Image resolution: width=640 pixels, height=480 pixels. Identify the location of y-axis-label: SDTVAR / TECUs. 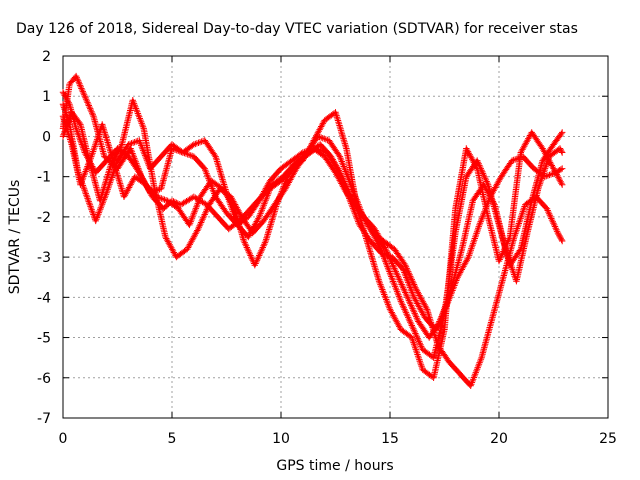
(15, 237).